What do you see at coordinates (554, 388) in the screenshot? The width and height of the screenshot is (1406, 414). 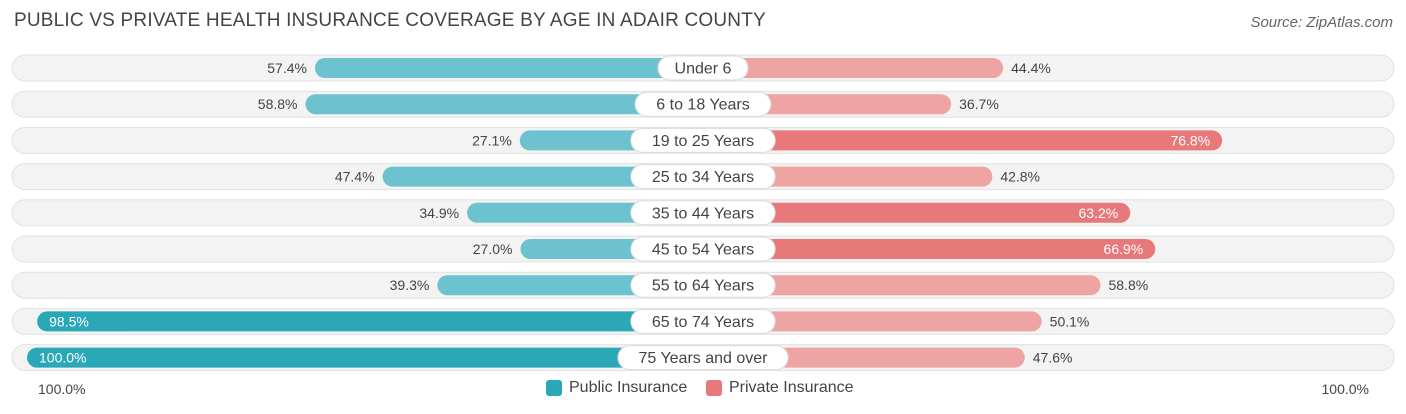 I see `legend-swatch-public` at bounding box center [554, 388].